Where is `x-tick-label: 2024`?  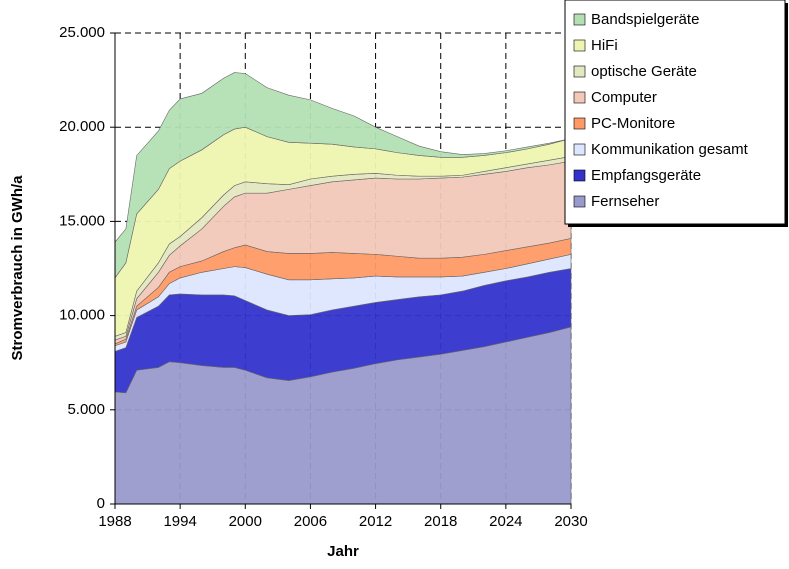 x-tick-label: 2024 is located at coordinates (505, 521).